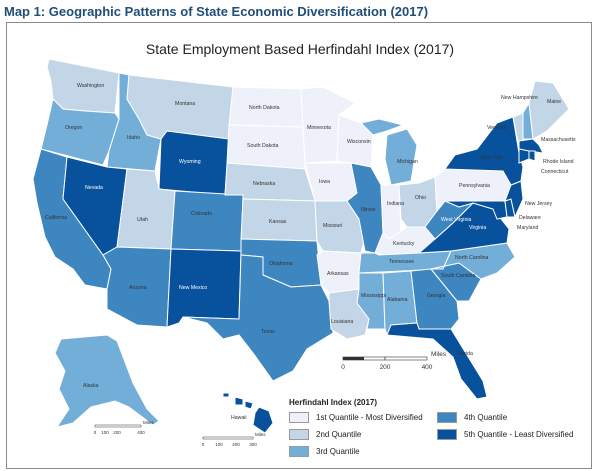 The height and width of the screenshot is (471, 595). I want to click on label-SD: South Dakota, so click(263, 146).